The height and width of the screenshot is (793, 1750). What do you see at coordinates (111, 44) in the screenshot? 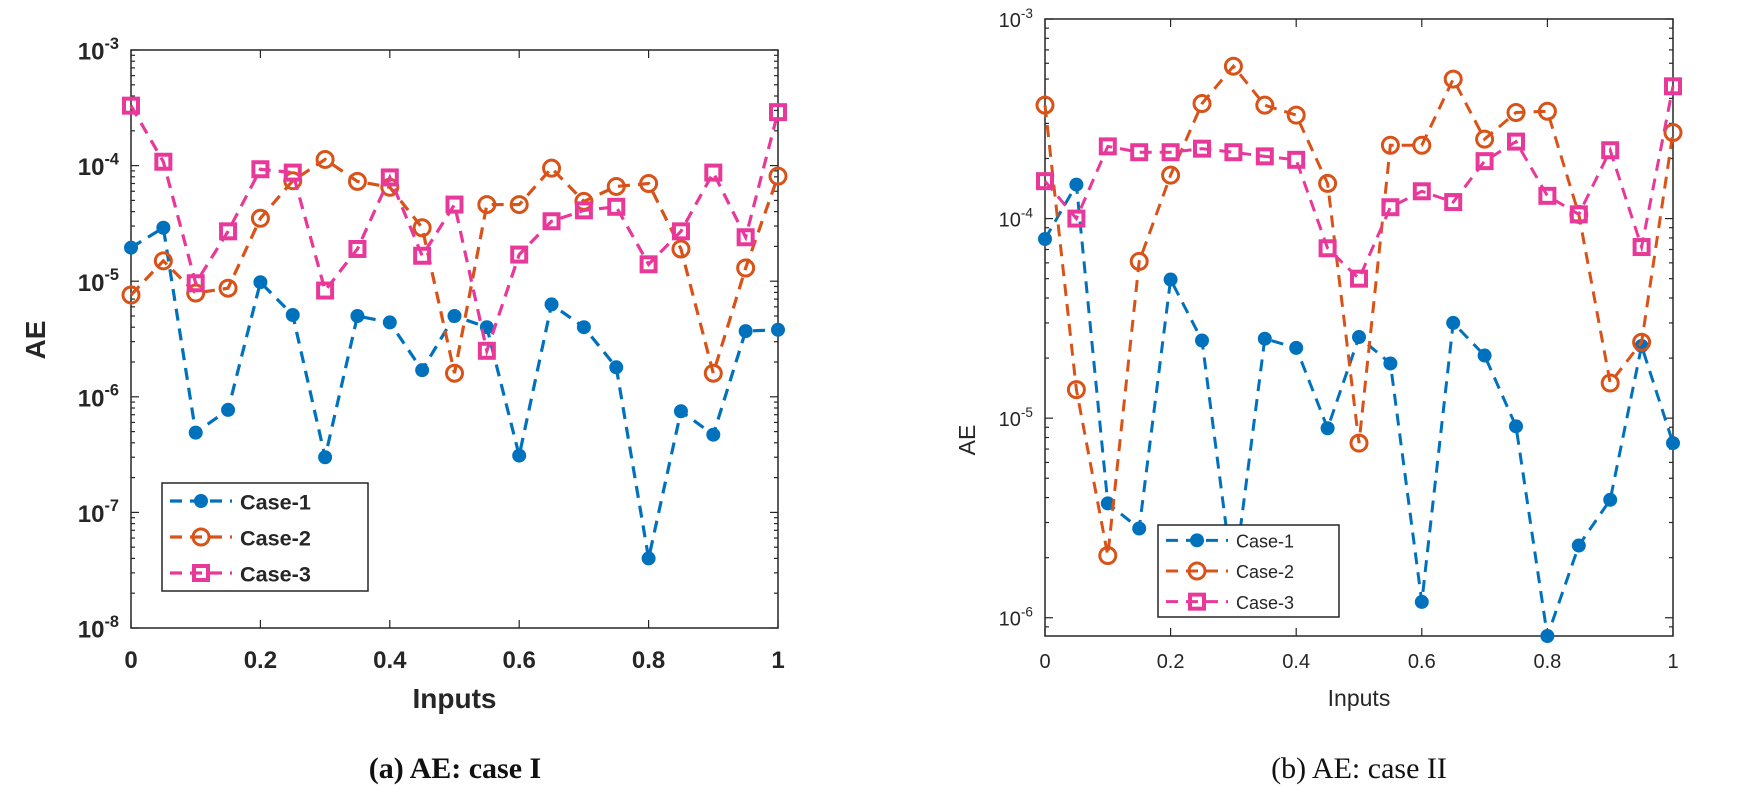
I see `y-tick-exponent: -3` at bounding box center [111, 44].